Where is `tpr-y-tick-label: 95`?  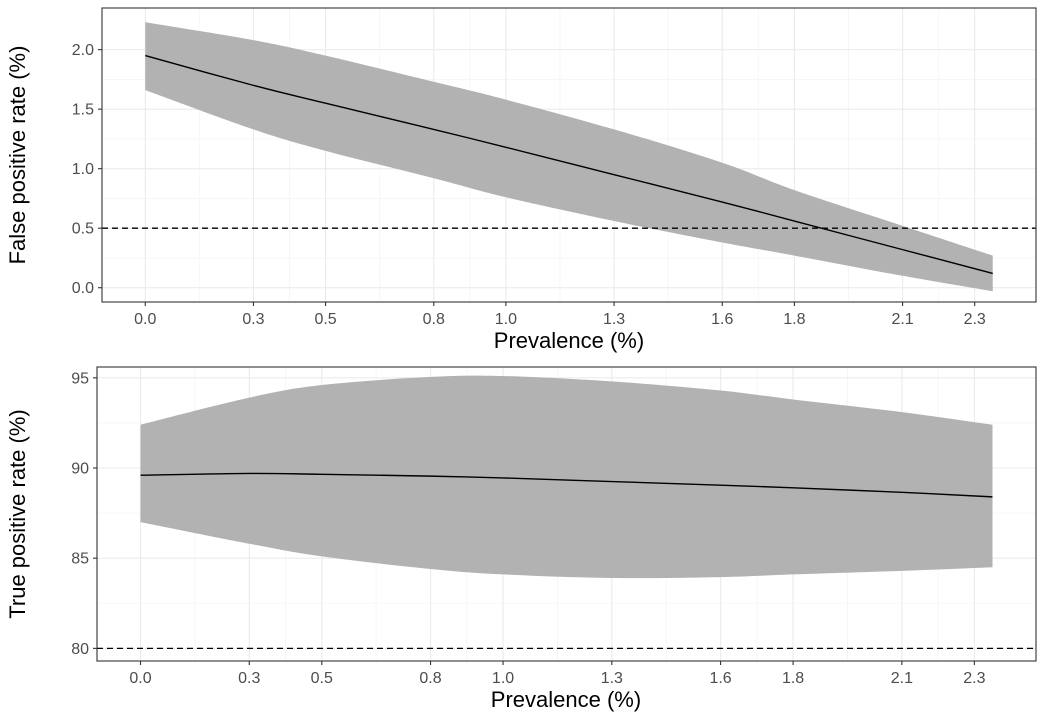 tpr-y-tick-label: 95 is located at coordinates (80, 378).